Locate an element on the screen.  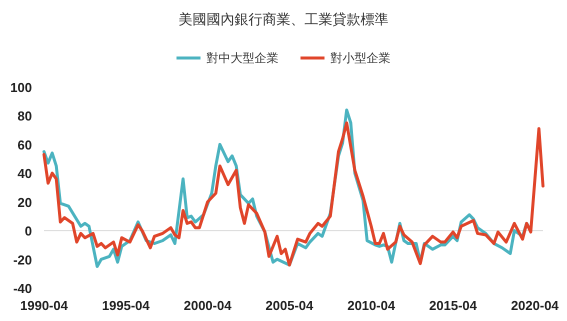
legend-label: 對小型企業 is located at coordinates (360, 58).